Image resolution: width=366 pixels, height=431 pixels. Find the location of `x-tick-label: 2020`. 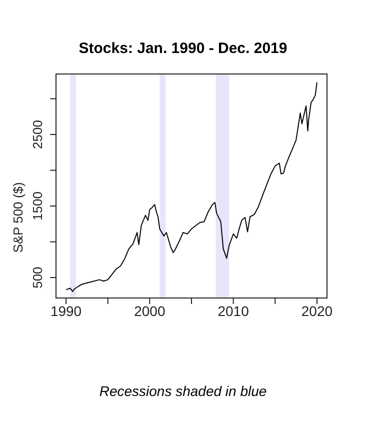

x-tick-label: 2020 is located at coordinates (317, 310).